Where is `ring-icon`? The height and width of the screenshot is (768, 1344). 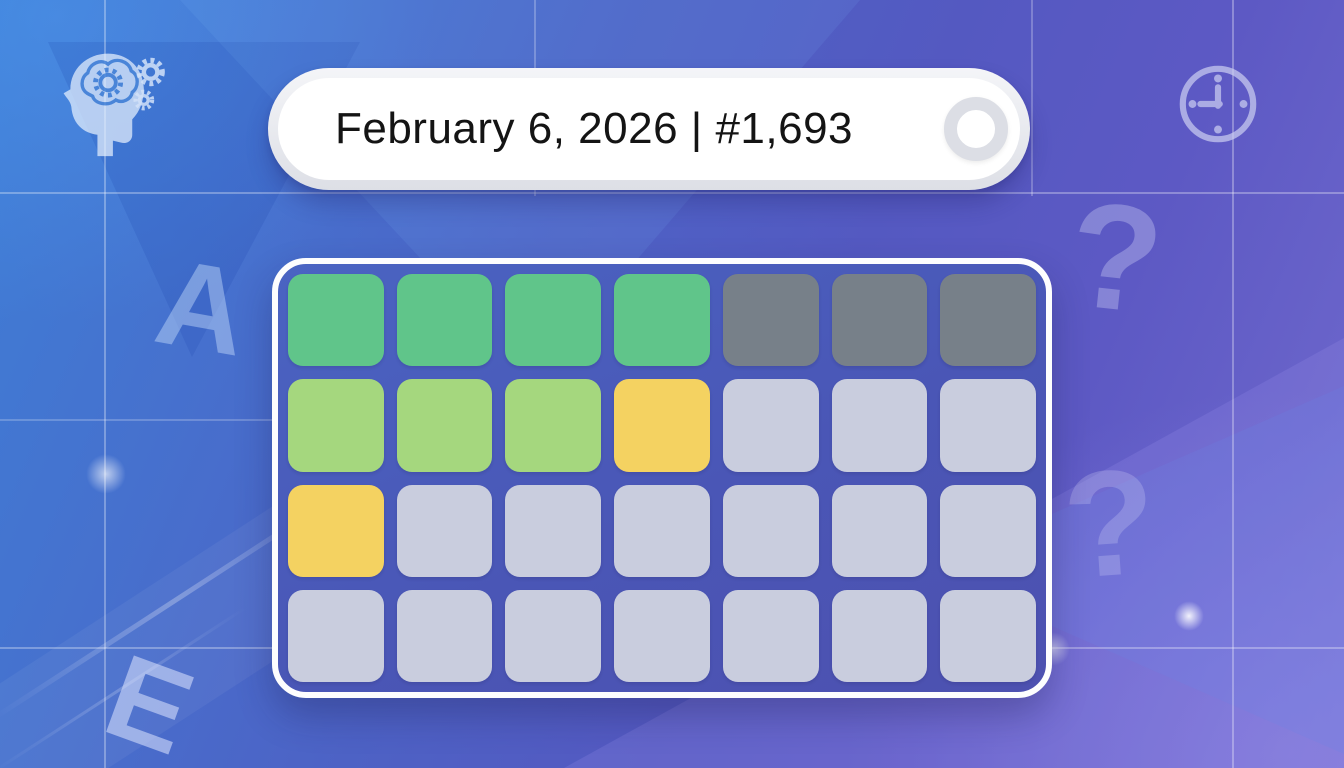
ring-icon is located at coordinates (976, 129).